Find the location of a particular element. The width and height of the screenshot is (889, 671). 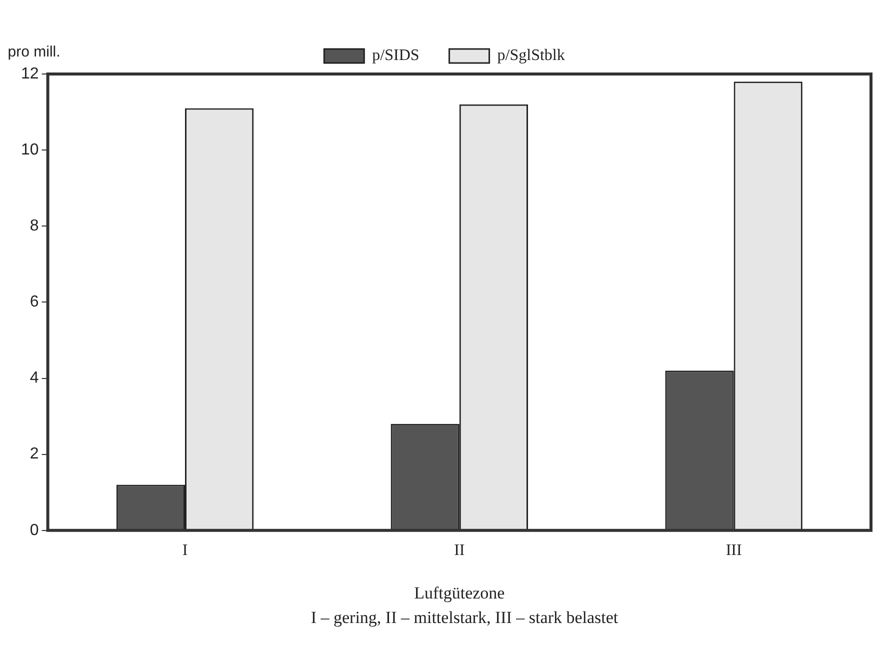

y-tick-label: 4 is located at coordinates (34, 378).